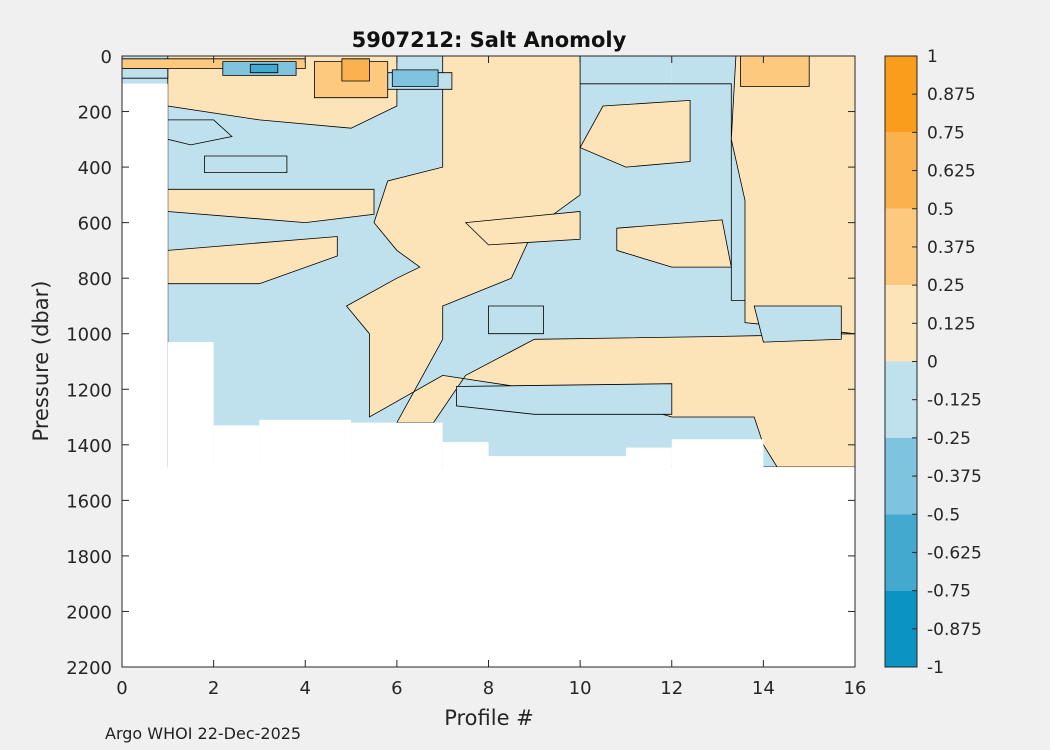  What do you see at coordinates (855, 688) in the screenshot?
I see `x-tick-label-8: 16` at bounding box center [855, 688].